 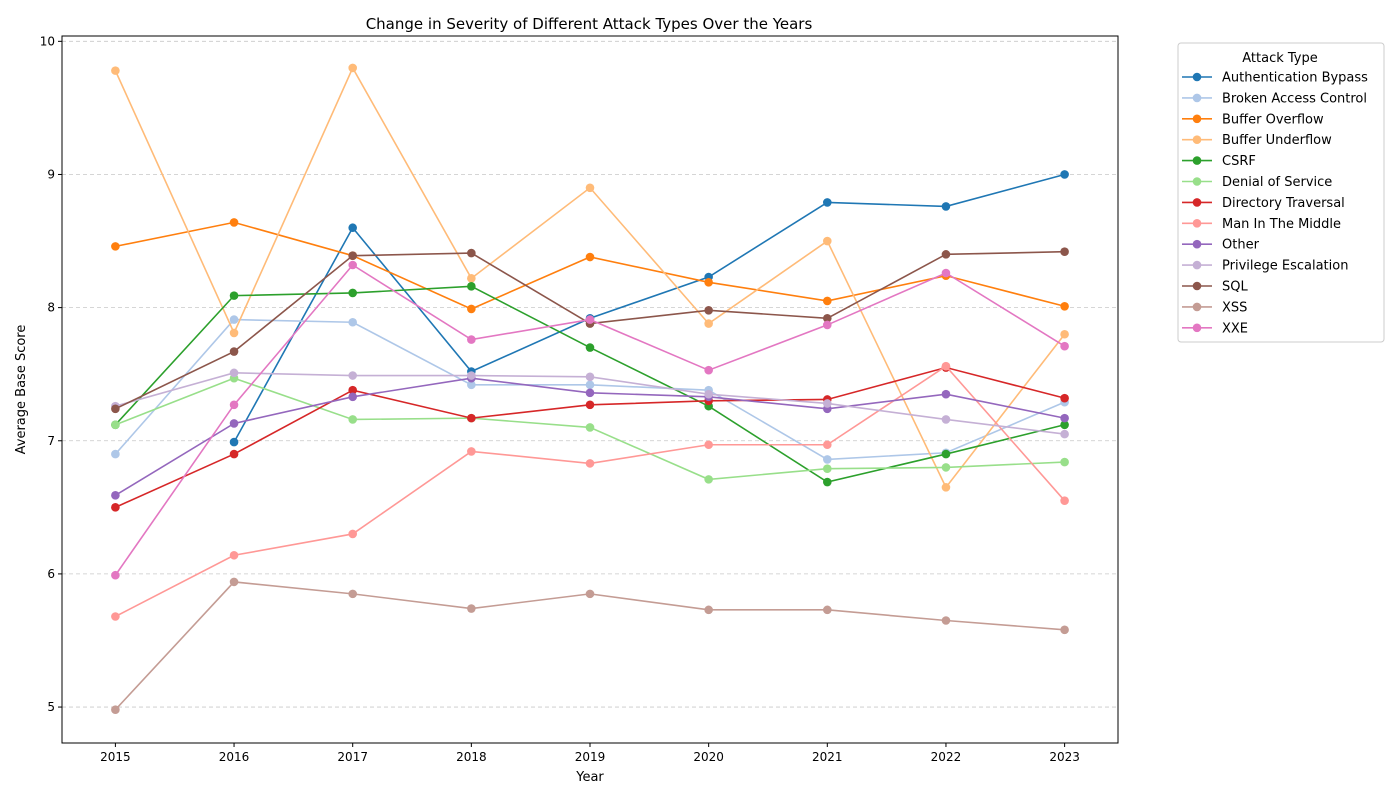 I want to click on legend-item: Man In The Middle, so click(x=1261, y=224).